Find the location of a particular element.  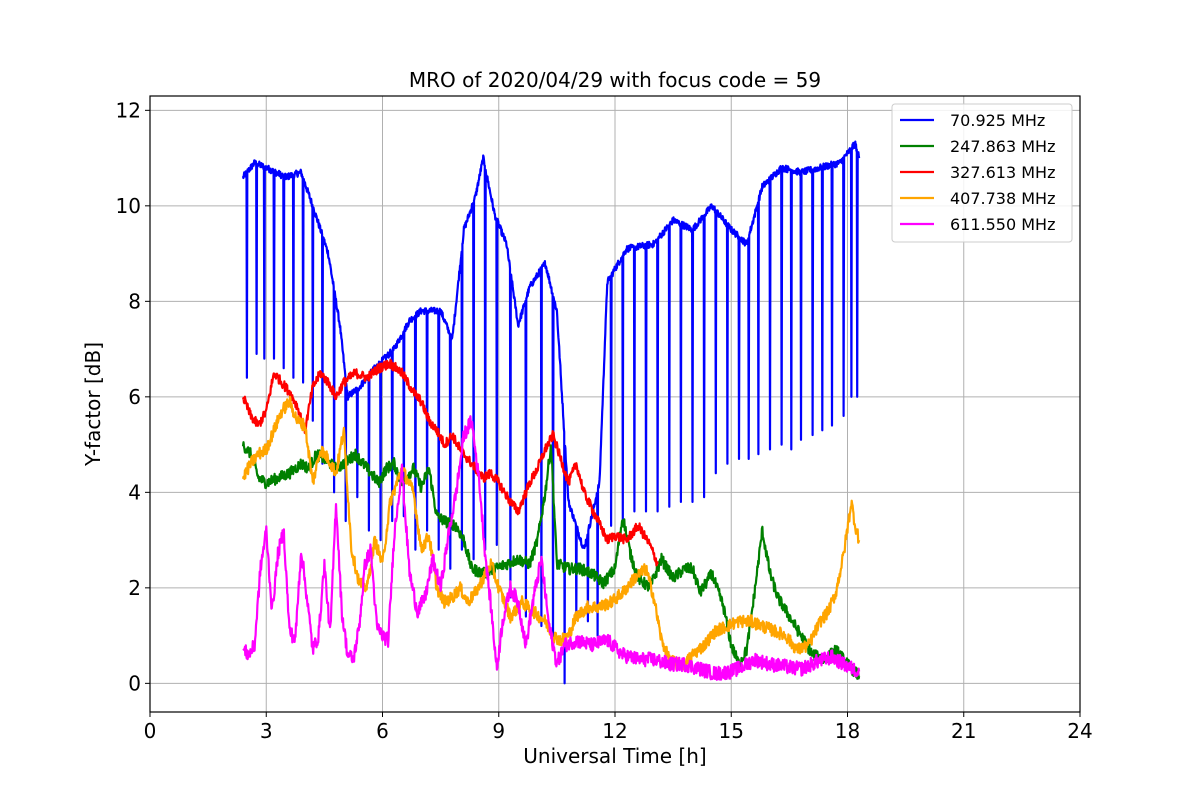

x-tick-label: 9 is located at coordinates (498, 731).